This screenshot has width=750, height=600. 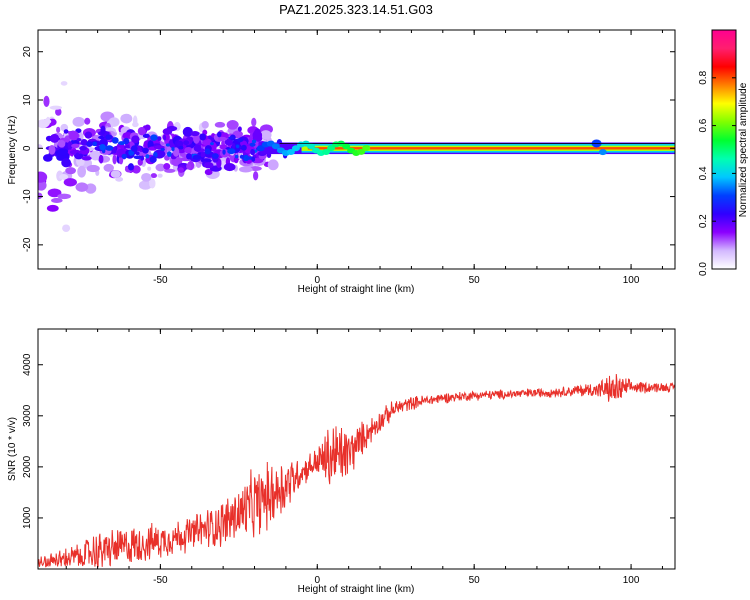 I want to click on spectrogram-y-tick-label: 10, so click(x=27, y=100).